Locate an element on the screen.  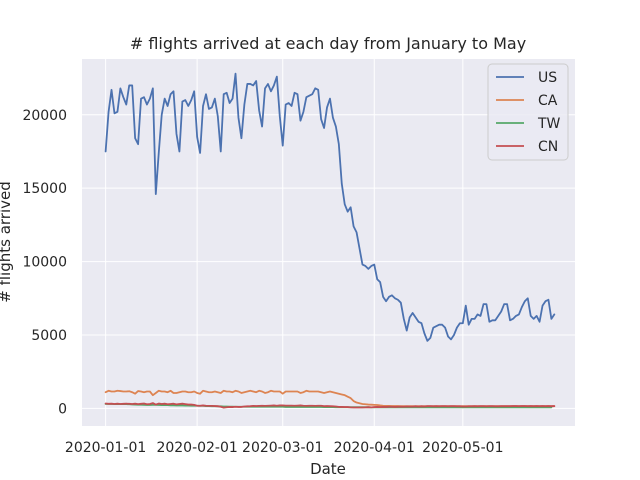
legend-label-ca: CA is located at coordinates (548, 101).